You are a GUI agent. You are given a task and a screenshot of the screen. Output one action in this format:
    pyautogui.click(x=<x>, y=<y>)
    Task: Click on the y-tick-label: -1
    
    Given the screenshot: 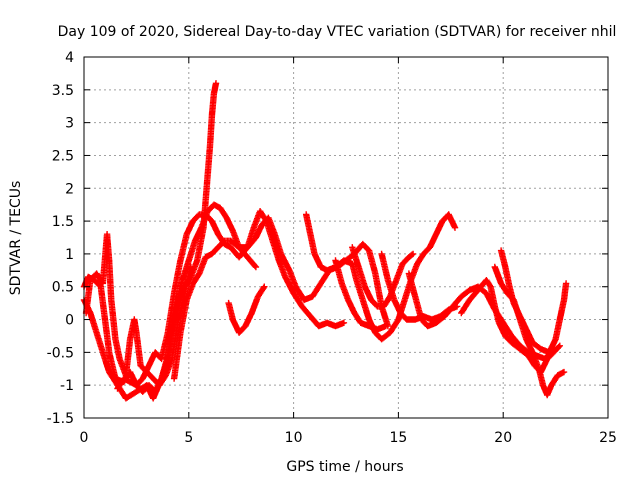 What is the action you would take?
    pyautogui.click(x=67, y=386)
    